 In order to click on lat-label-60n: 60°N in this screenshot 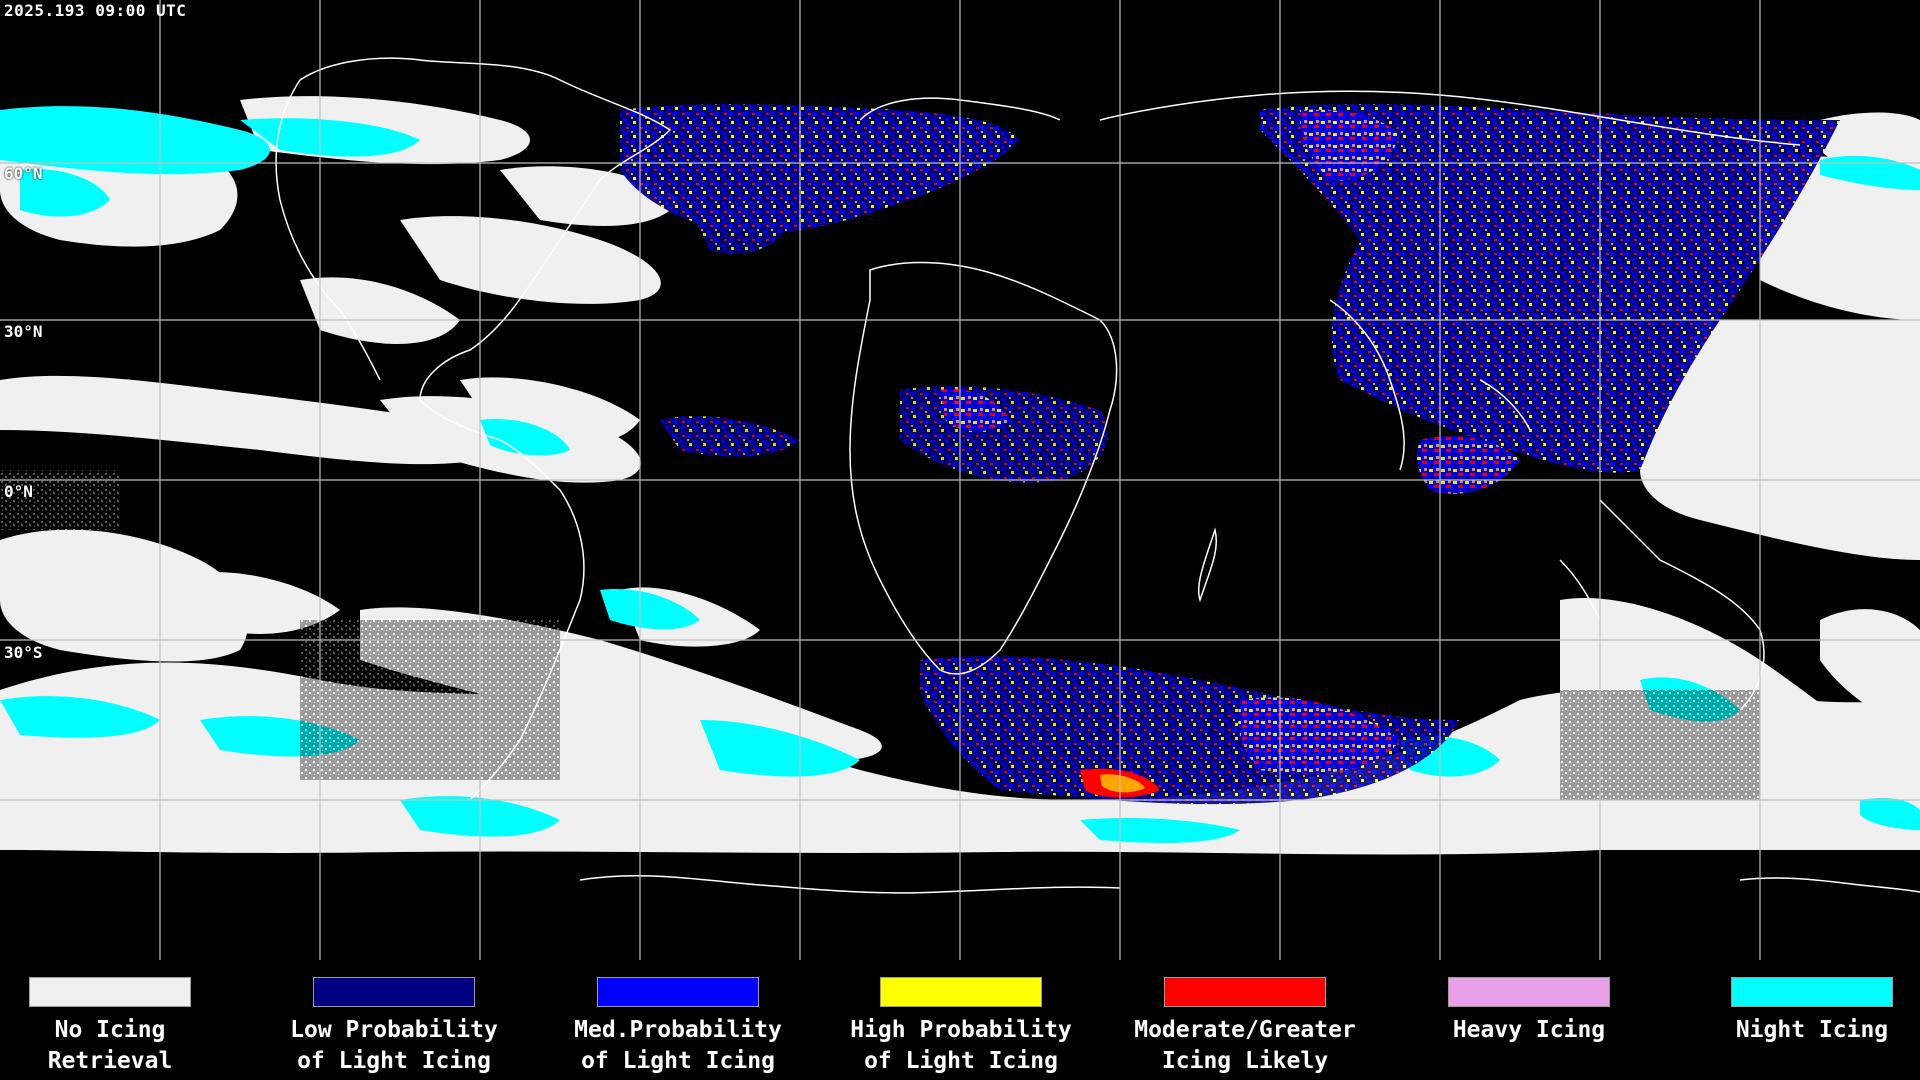, I will do `click(23, 173)`.